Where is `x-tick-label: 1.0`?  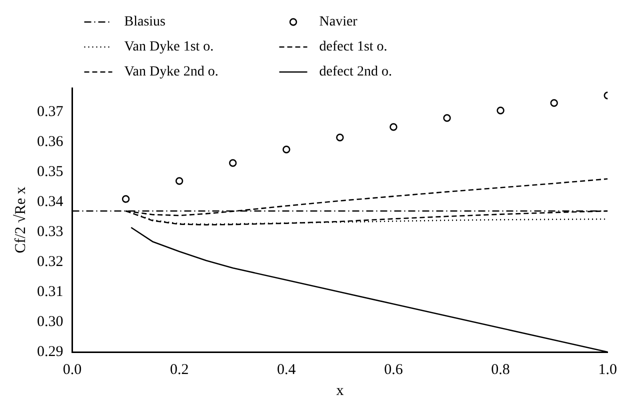 x-tick-label: 1.0 is located at coordinates (607, 370).